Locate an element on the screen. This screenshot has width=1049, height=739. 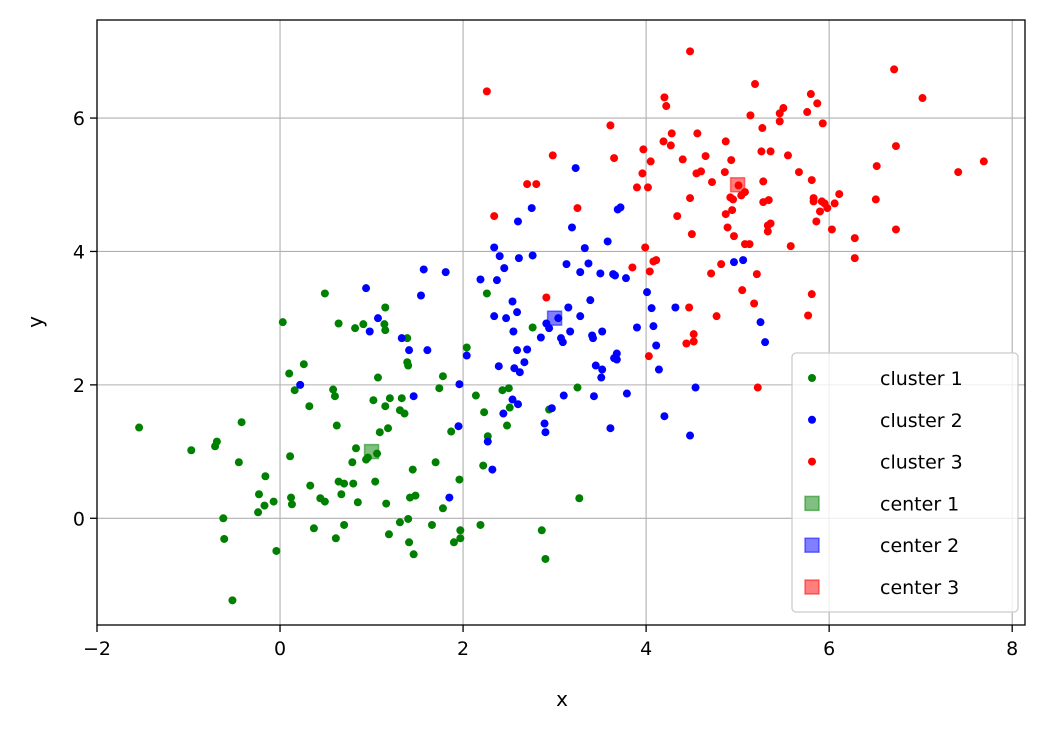
legend-dot-marker-icon is located at coordinates (812, 378).